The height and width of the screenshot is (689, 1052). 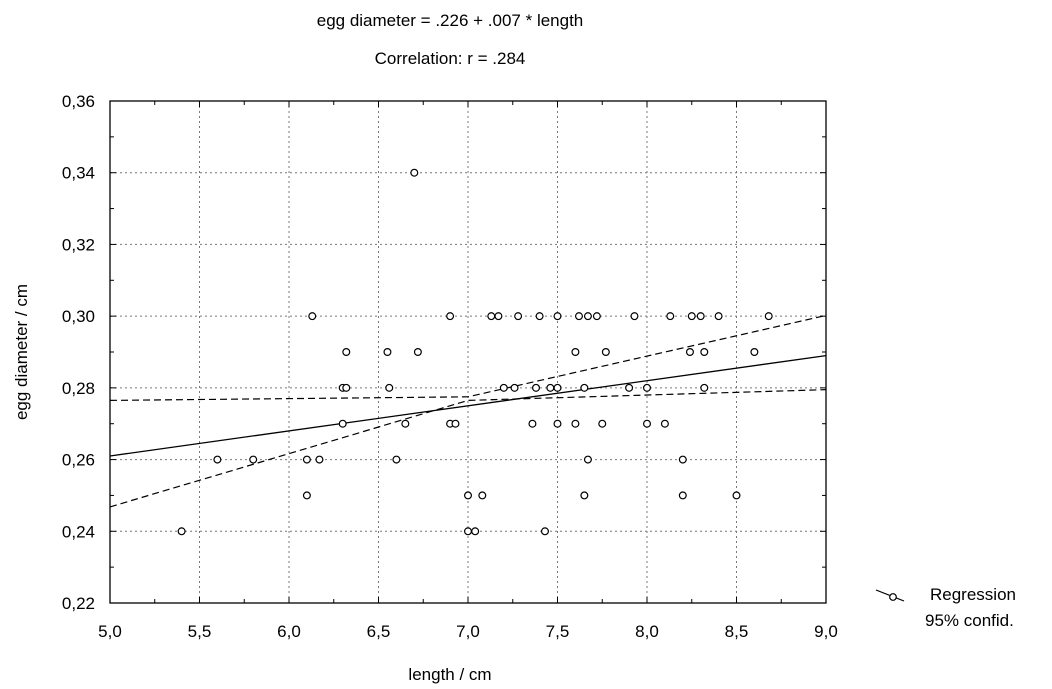 I want to click on y-axis-label: egg diameter / cm, so click(x=21, y=352).